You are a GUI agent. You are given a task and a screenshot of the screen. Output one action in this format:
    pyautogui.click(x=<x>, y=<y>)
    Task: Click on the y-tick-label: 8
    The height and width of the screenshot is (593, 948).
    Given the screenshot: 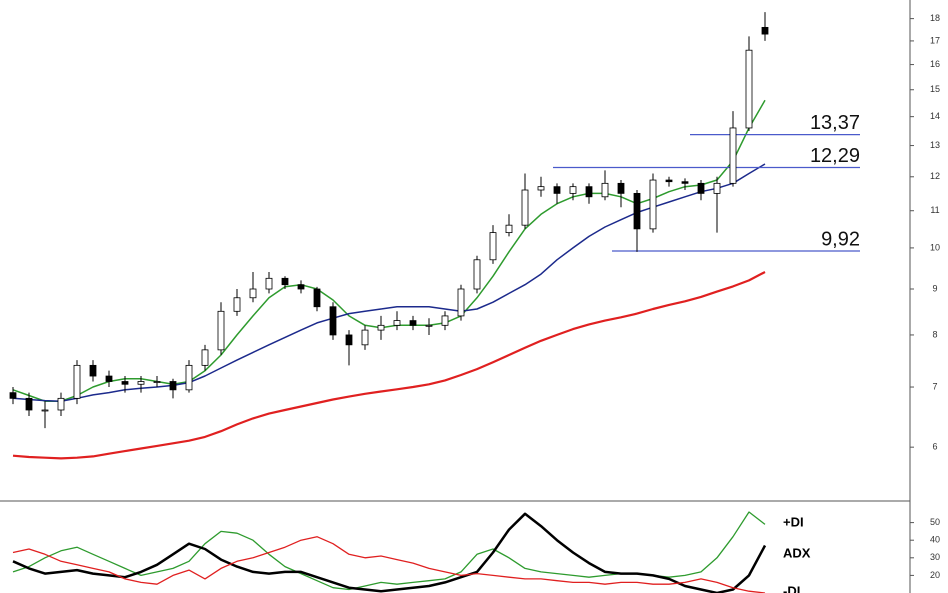 What is the action you would take?
    pyautogui.click(x=934, y=334)
    